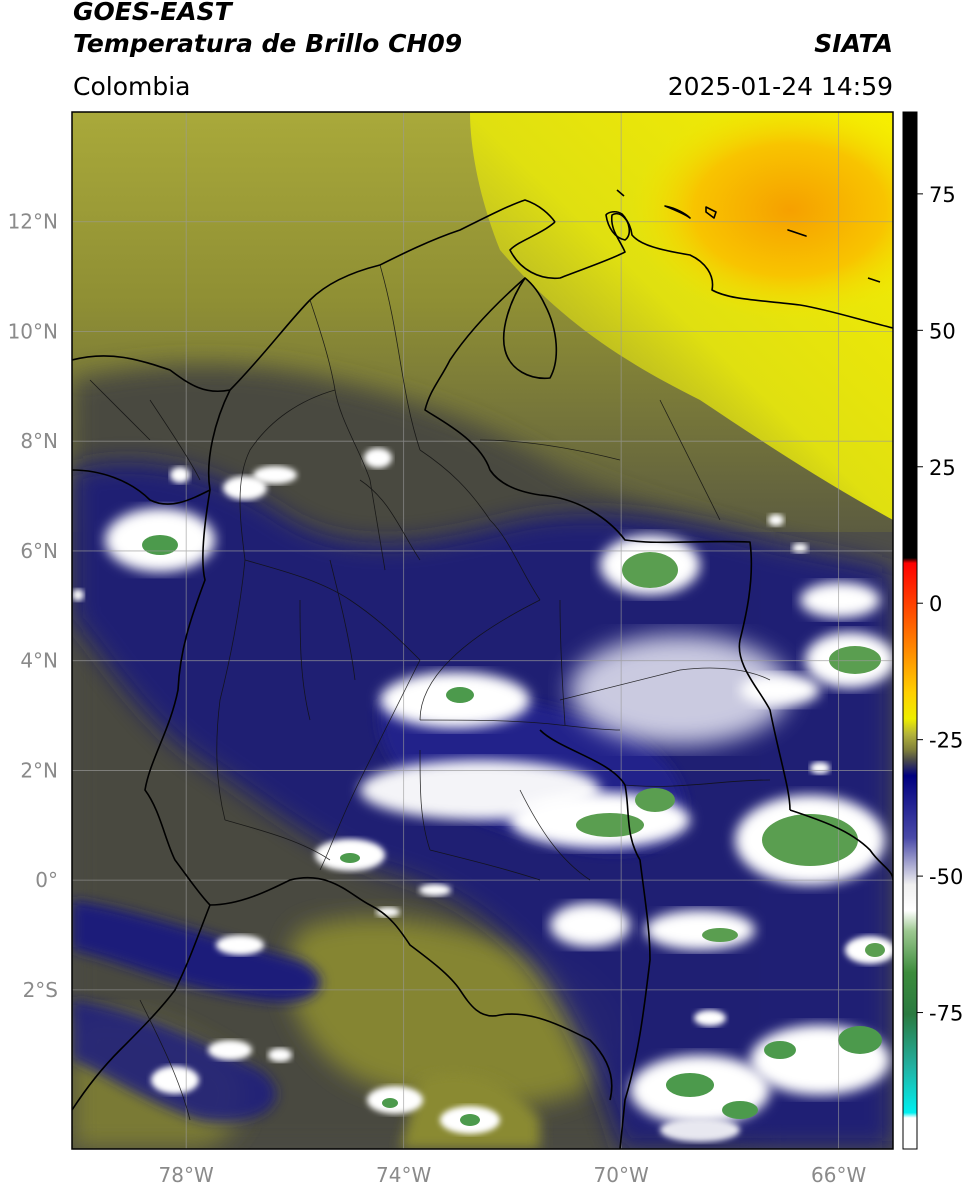 Image resolution: width=966 pixels, height=1190 pixels. What do you see at coordinates (595, 939) in the screenshot?
I see `colombia-brazil-border` at bounding box center [595, 939].